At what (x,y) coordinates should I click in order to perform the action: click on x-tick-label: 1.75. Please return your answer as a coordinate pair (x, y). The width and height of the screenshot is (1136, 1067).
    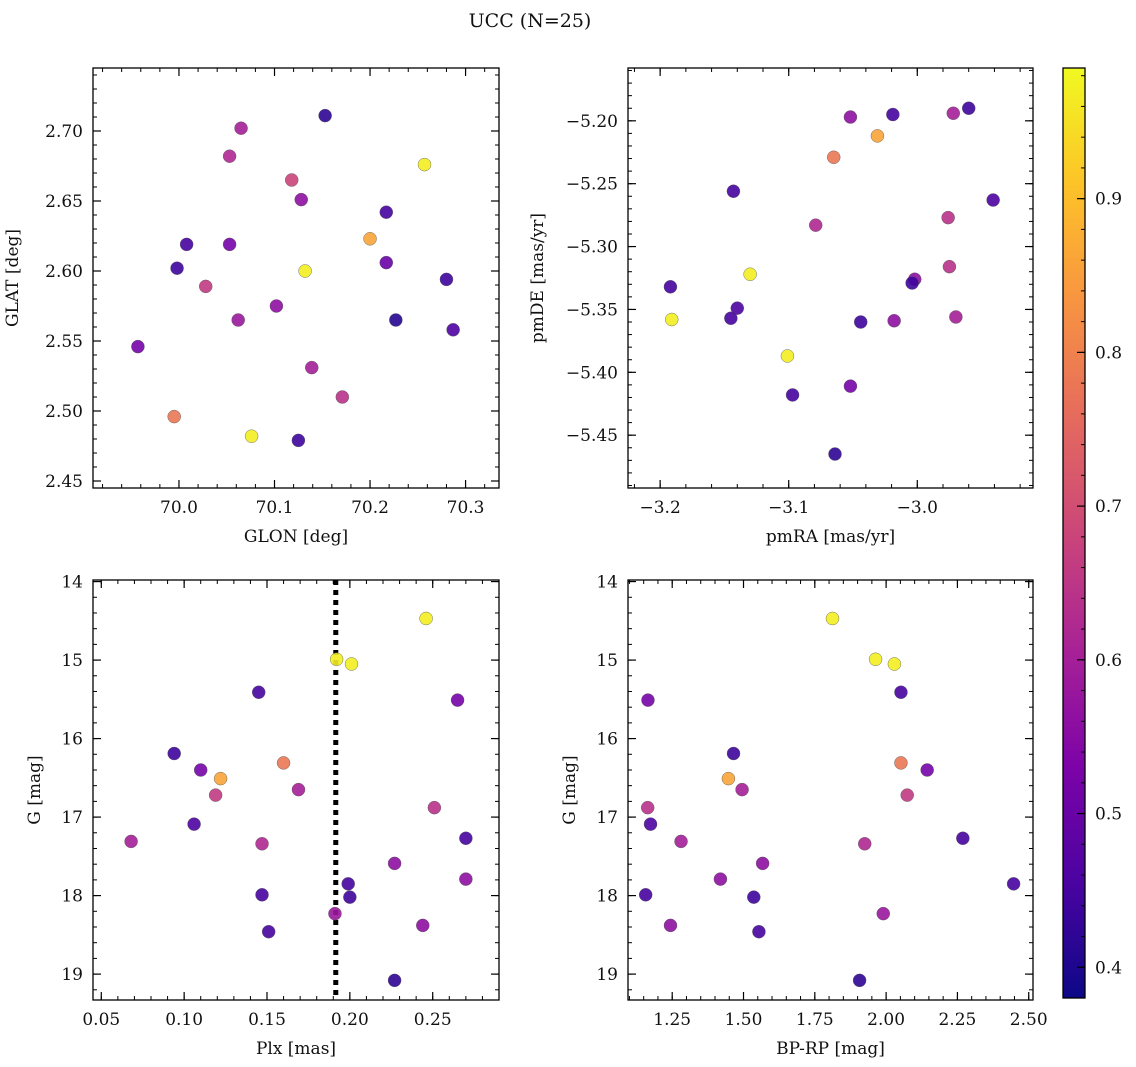
    Looking at the image, I should click on (815, 1020).